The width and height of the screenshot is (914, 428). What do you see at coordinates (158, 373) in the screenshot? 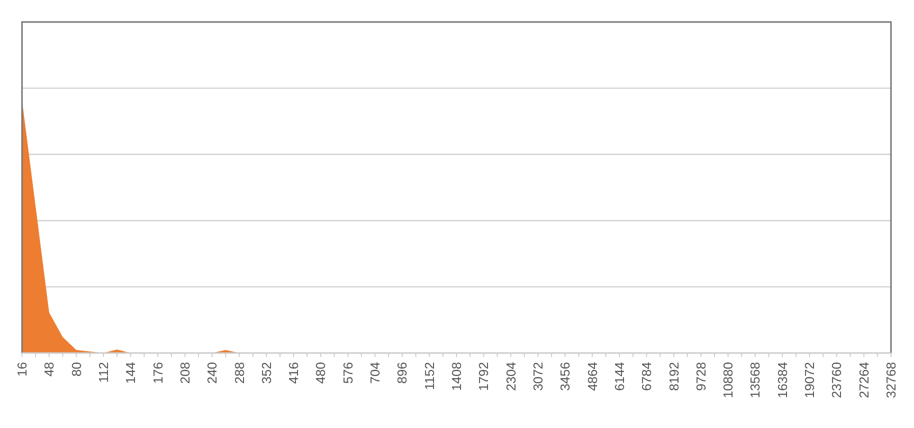
I see `x-tick-label: 176` at bounding box center [158, 373].